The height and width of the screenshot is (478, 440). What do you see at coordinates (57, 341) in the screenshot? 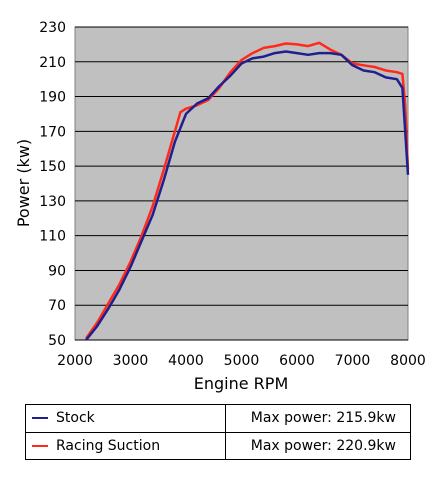
I see `y-tick-label-50: 50` at bounding box center [57, 341].